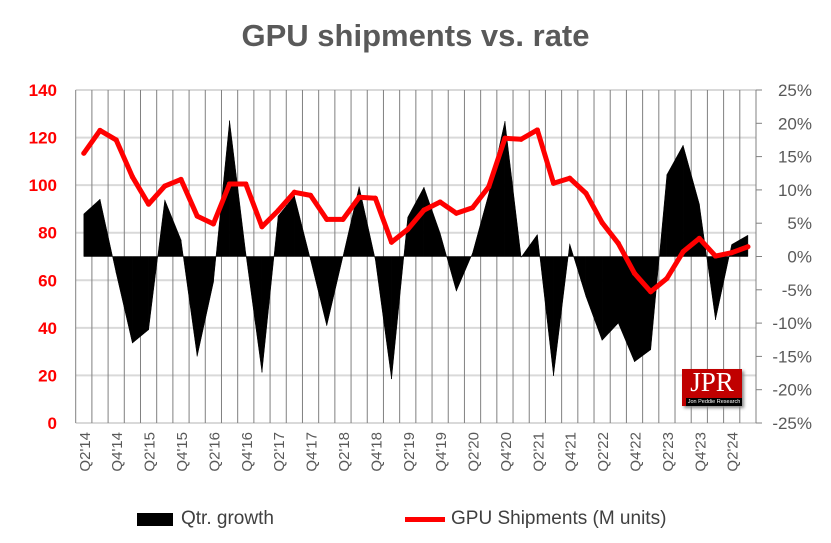 The height and width of the screenshot is (543, 831). What do you see at coordinates (312, 452) in the screenshot?
I see `x-axis-tick-label: Q4'17` at bounding box center [312, 452].